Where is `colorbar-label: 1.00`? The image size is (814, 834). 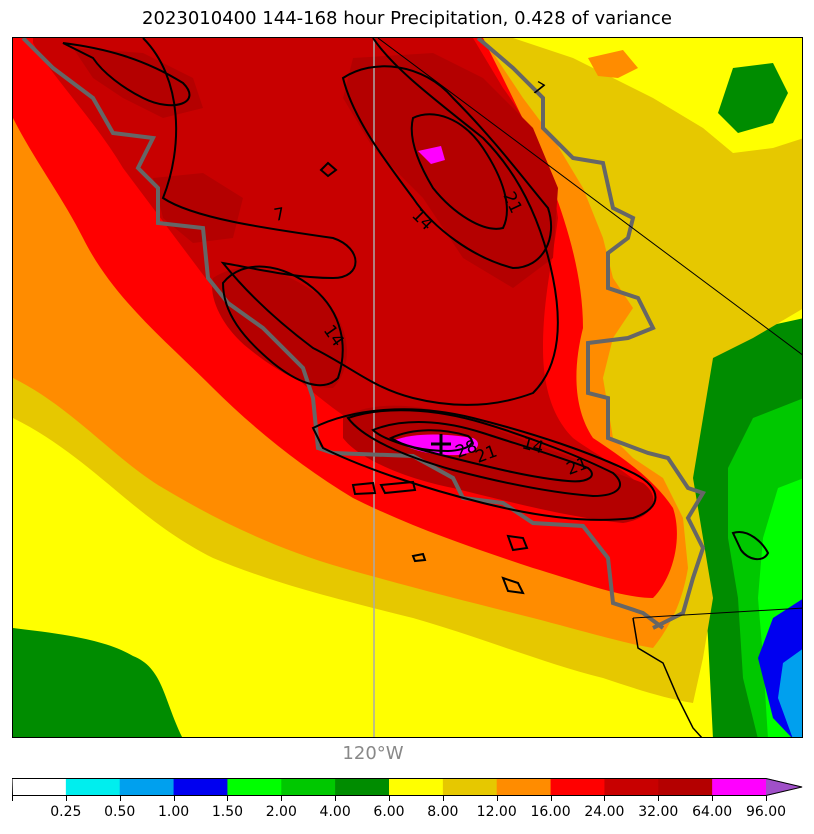 colorbar-label: 1.00 is located at coordinates (173, 812).